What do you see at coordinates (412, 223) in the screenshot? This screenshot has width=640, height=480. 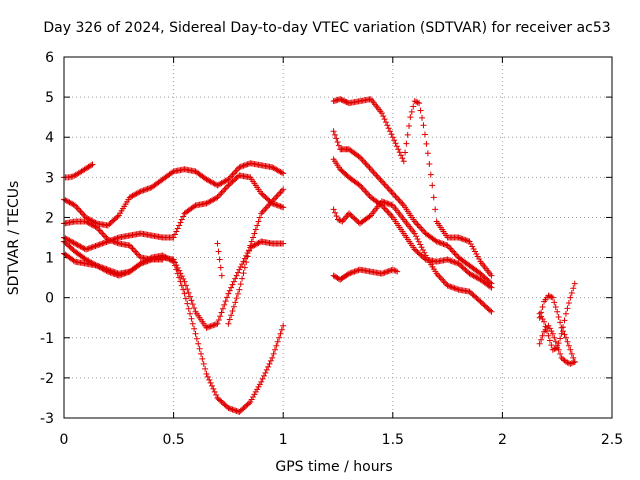 I see `series-track-j` at bounding box center [412, 223].